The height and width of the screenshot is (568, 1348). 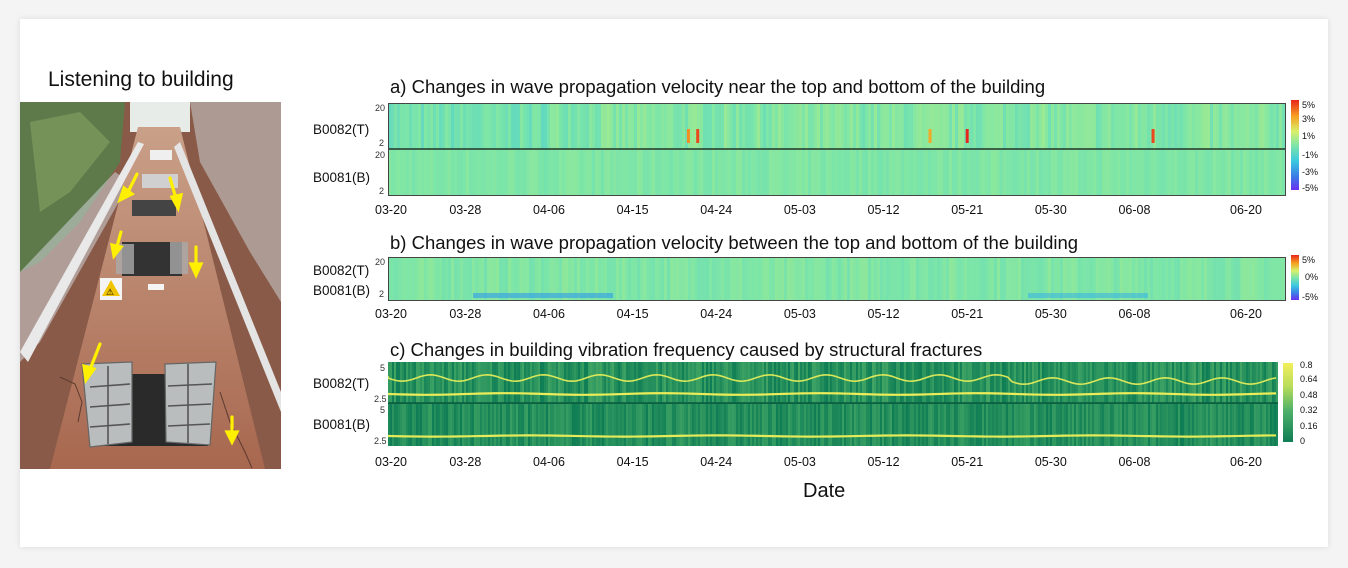 I want to click on panel-b-low-band, so click(x=543, y=295).